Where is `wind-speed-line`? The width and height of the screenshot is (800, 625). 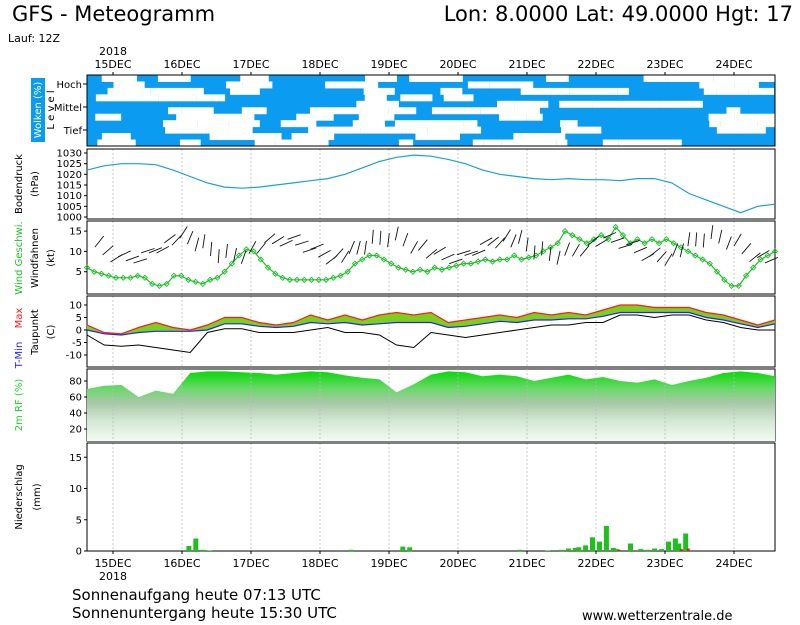 wind-speed-line is located at coordinates (431, 256).